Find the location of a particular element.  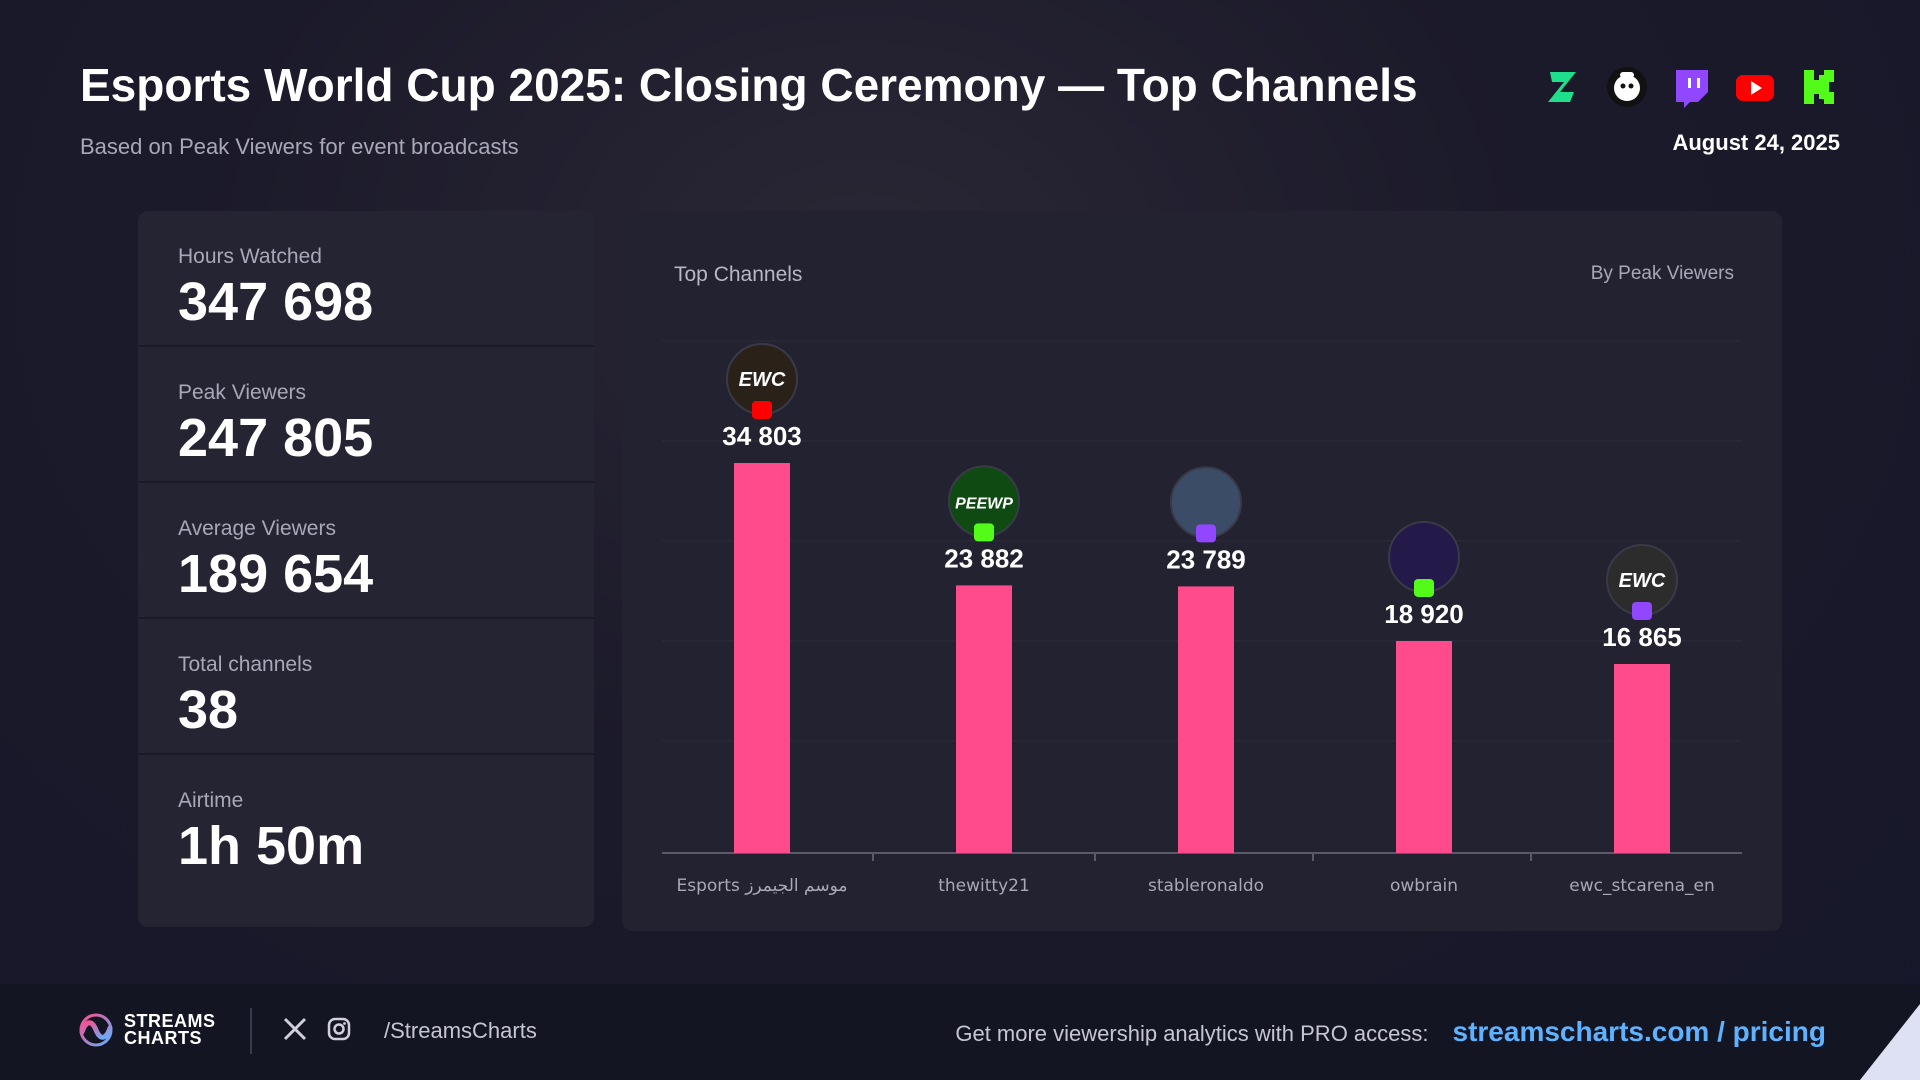

divider is located at coordinates (251, 1031).